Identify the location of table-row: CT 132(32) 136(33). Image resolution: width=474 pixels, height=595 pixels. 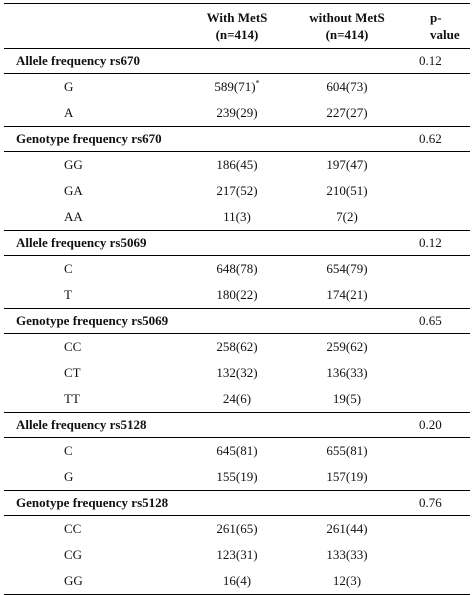
(237, 373).